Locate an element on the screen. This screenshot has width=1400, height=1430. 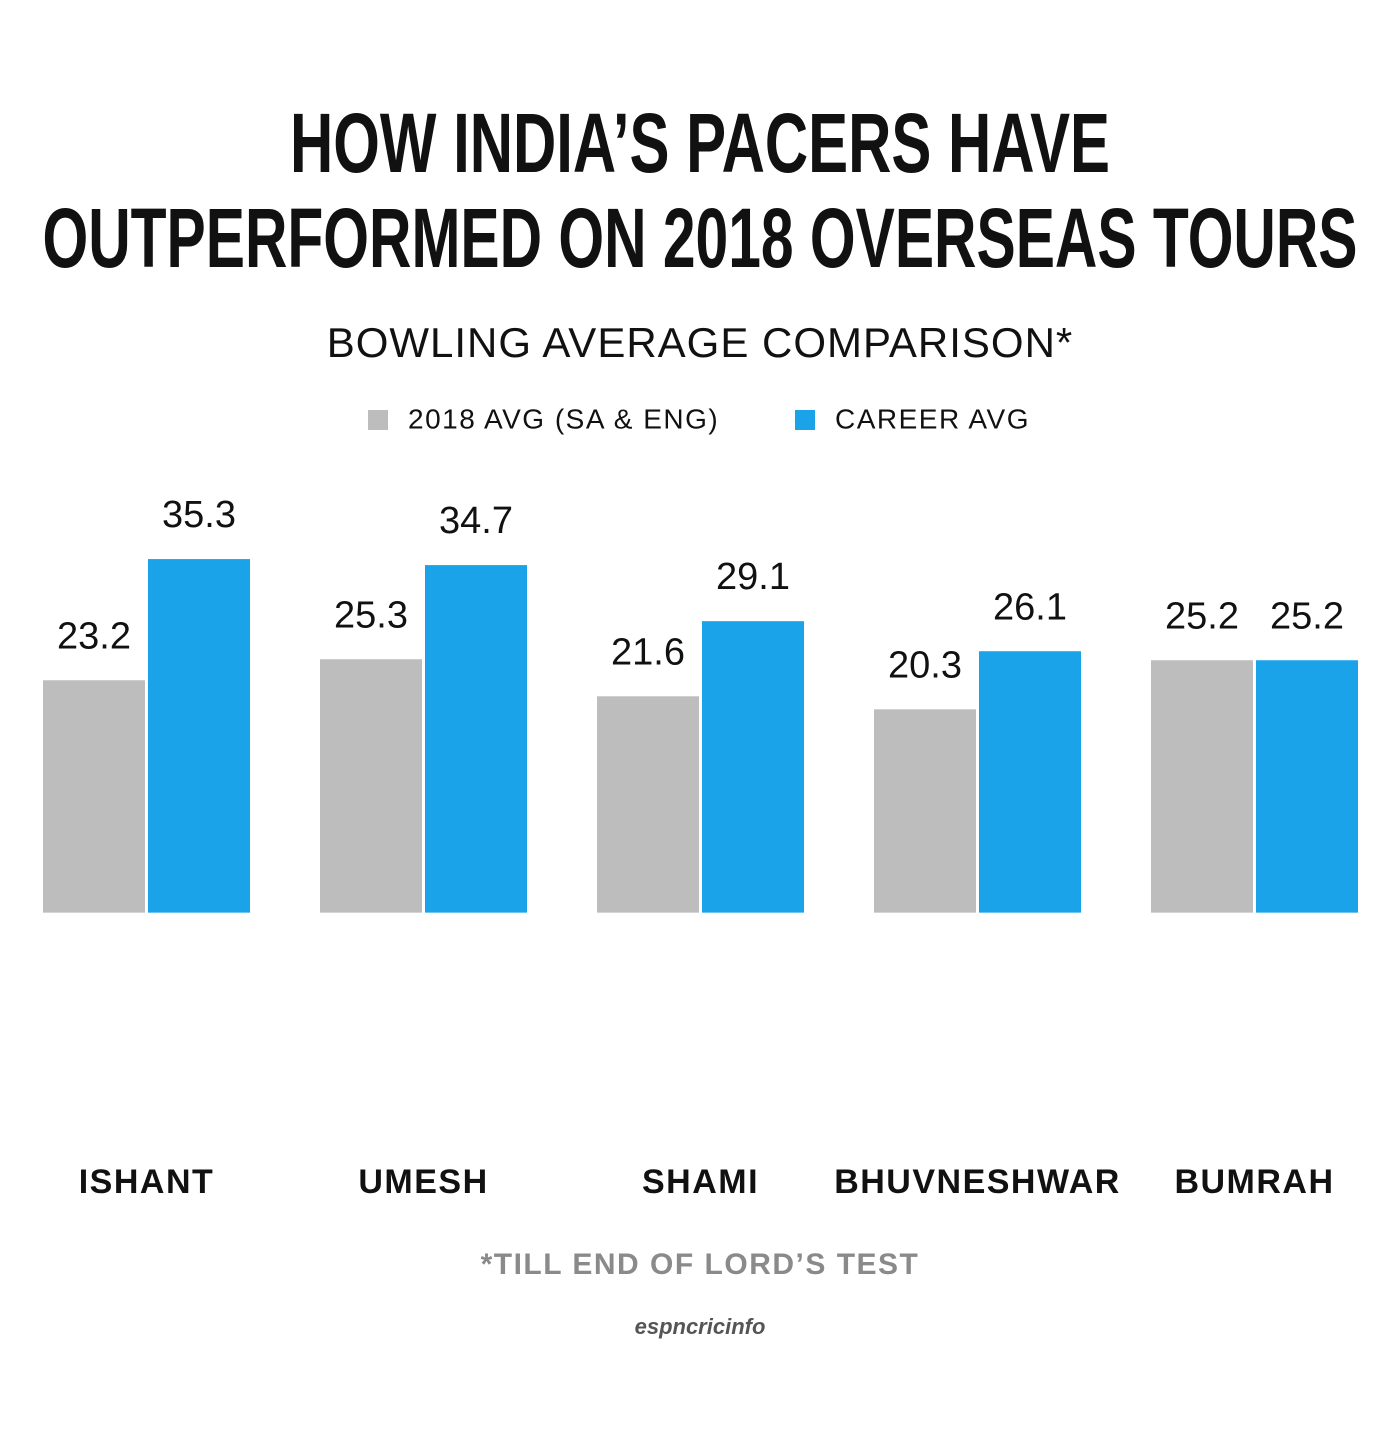
source: espncricinfo is located at coordinates (700, 1326).